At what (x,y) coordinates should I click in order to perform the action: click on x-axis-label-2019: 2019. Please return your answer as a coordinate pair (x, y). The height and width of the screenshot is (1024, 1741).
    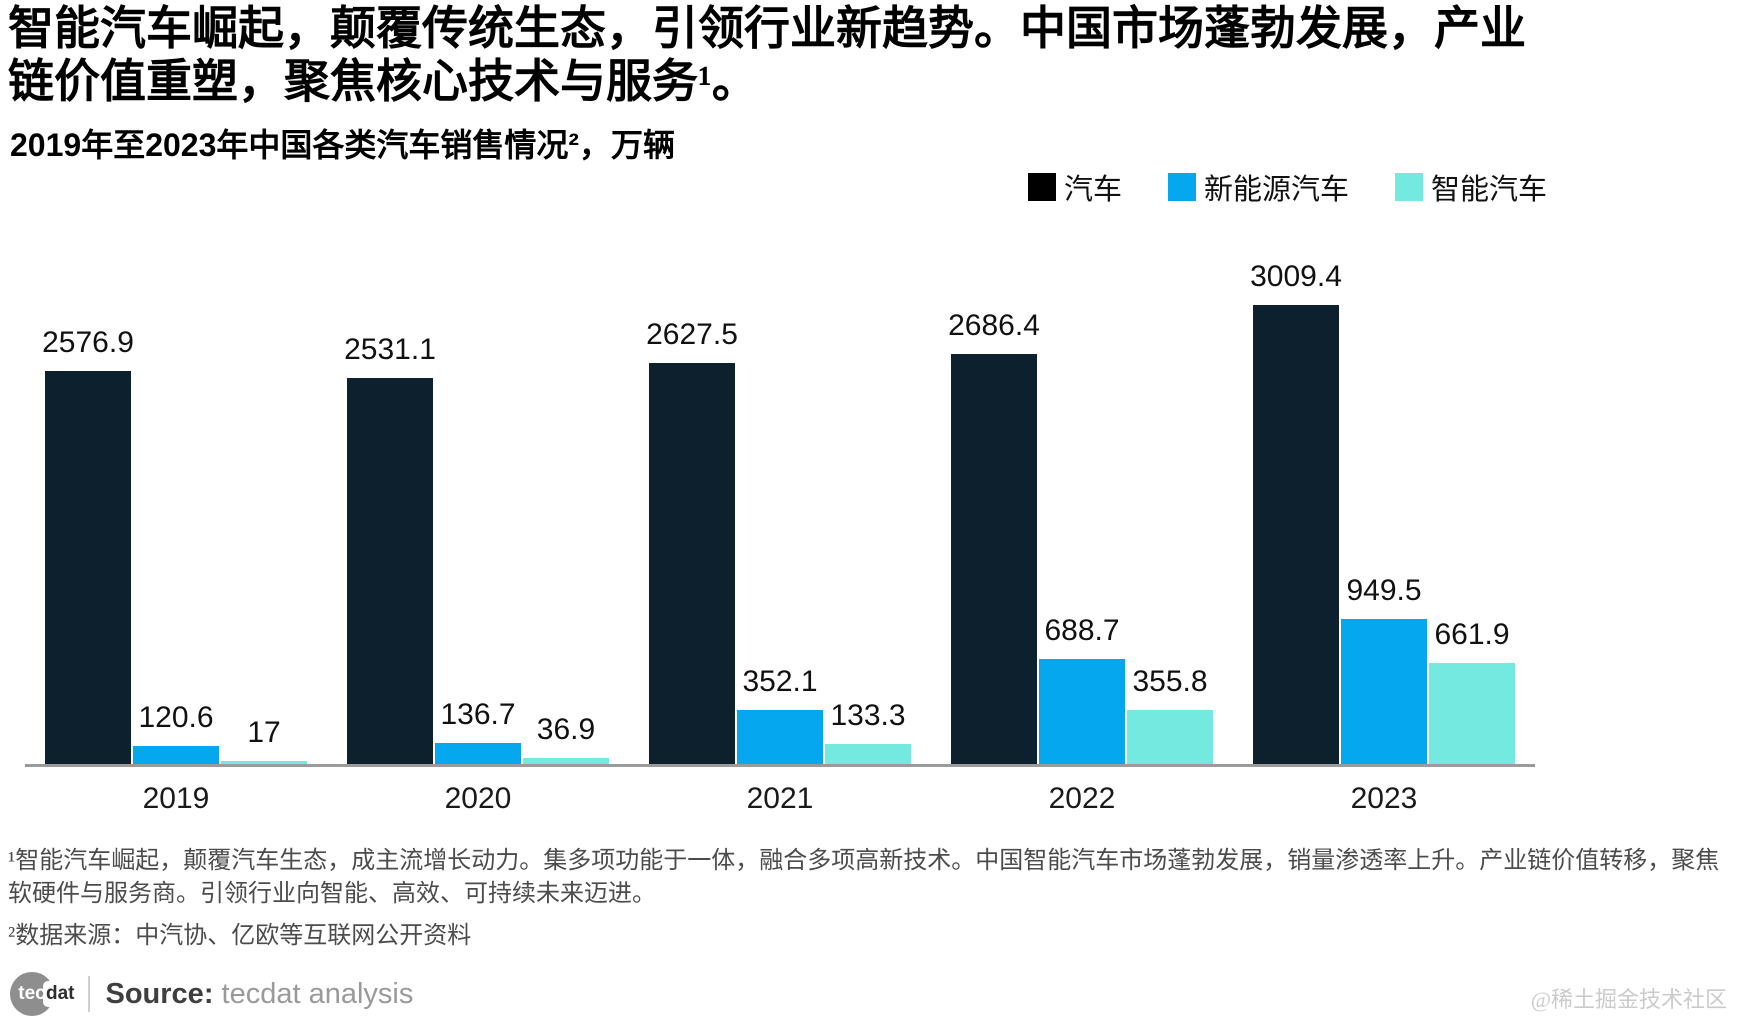
    Looking at the image, I should click on (176, 798).